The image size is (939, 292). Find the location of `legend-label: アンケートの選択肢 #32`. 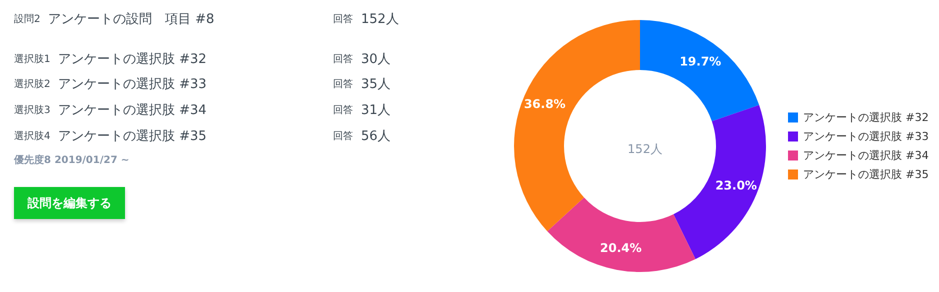

legend-label: アンケートの選択肢 #32 is located at coordinates (866, 117).